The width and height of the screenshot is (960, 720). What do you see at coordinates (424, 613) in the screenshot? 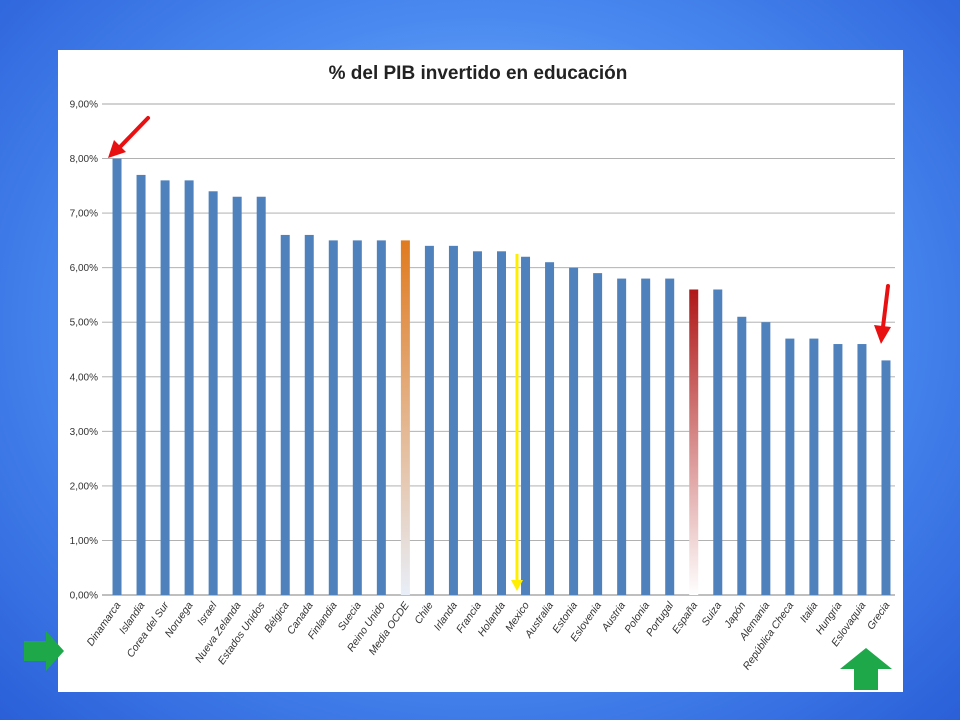
I see `x-tick-label: Chile` at bounding box center [424, 613].